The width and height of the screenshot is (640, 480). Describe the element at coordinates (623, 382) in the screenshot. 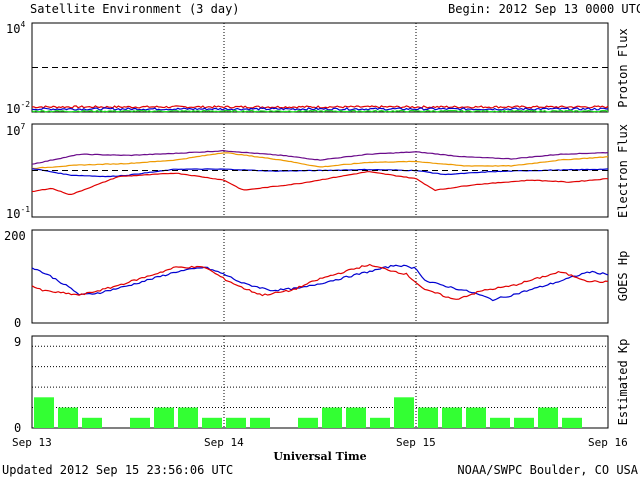

I see `kp-ylabel: Estimated Kp` at that location.